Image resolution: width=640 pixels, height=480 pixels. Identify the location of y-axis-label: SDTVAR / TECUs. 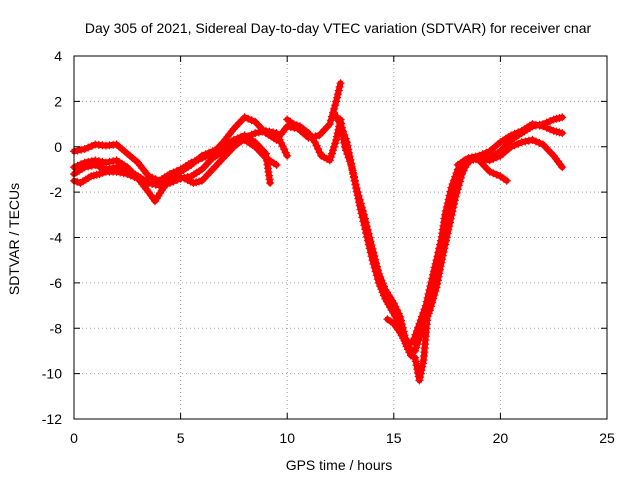
(14, 239).